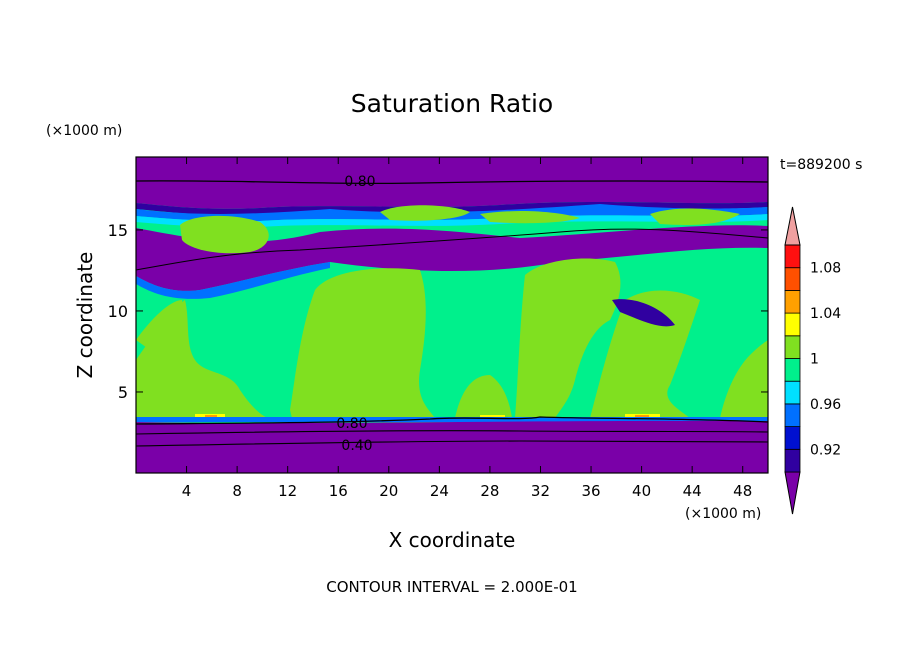 This screenshot has width=904, height=654. Describe the element at coordinates (233, 280) in the screenshot. I see `dry-intrusion-edge` at that location.